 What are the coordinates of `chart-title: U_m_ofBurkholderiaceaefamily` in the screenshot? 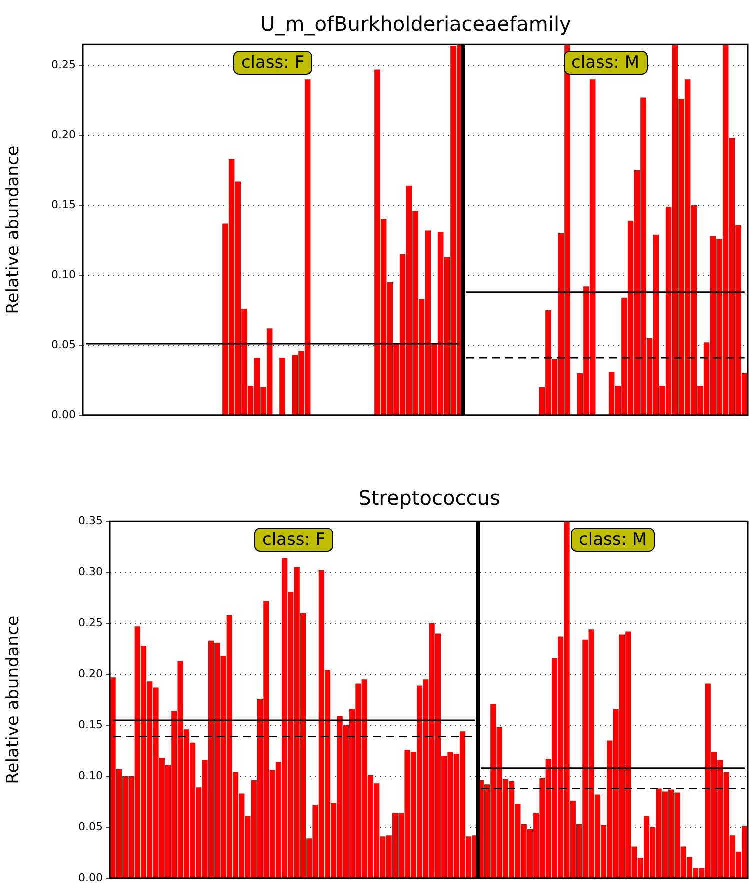 It's located at (416, 24).